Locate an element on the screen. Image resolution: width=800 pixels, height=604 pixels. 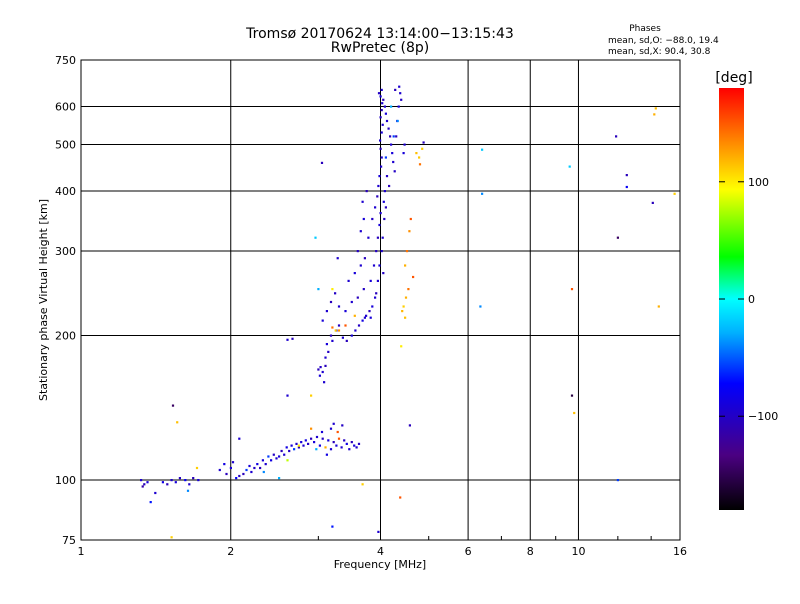
y-tick-label: 200 is located at coordinates (65, 336).